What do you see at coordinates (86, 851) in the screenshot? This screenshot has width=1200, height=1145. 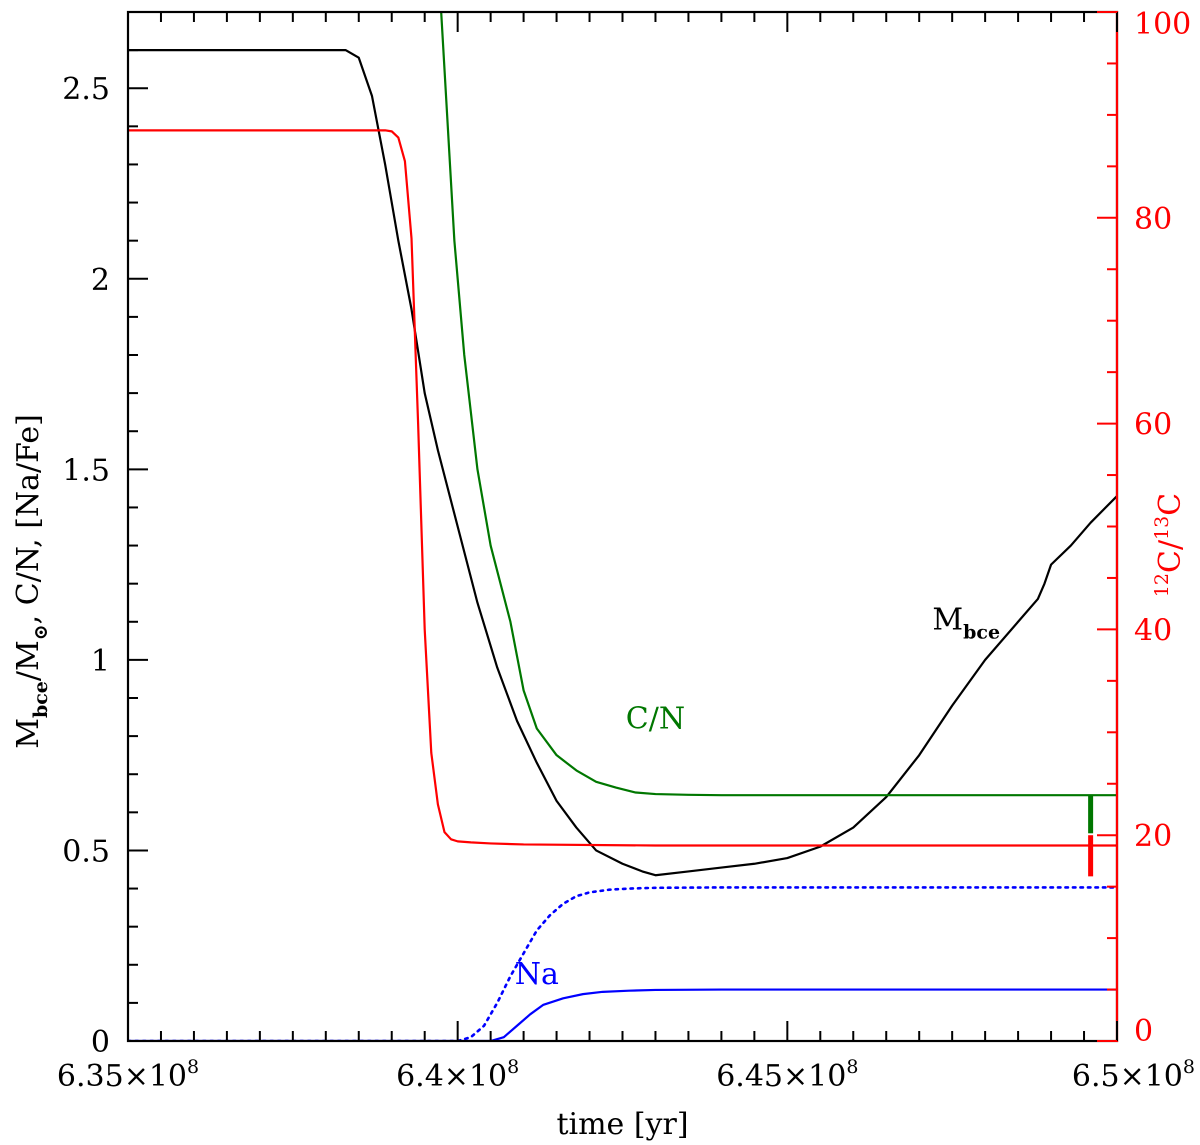 I see `y-left-tick-label: 0.5` at bounding box center [86, 851].